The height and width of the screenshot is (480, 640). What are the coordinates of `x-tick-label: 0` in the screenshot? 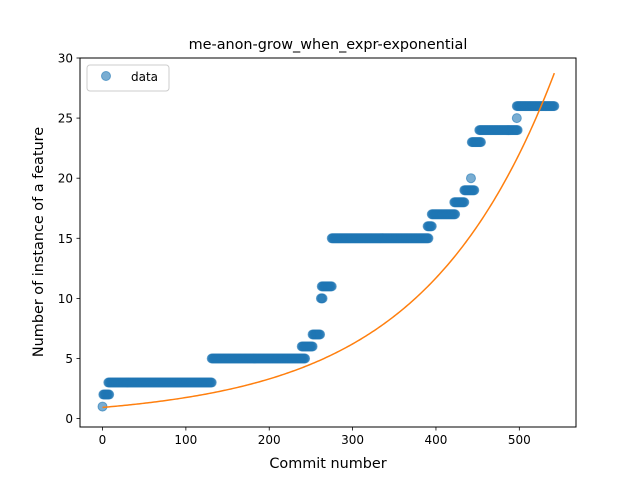 It's located at (103, 440).